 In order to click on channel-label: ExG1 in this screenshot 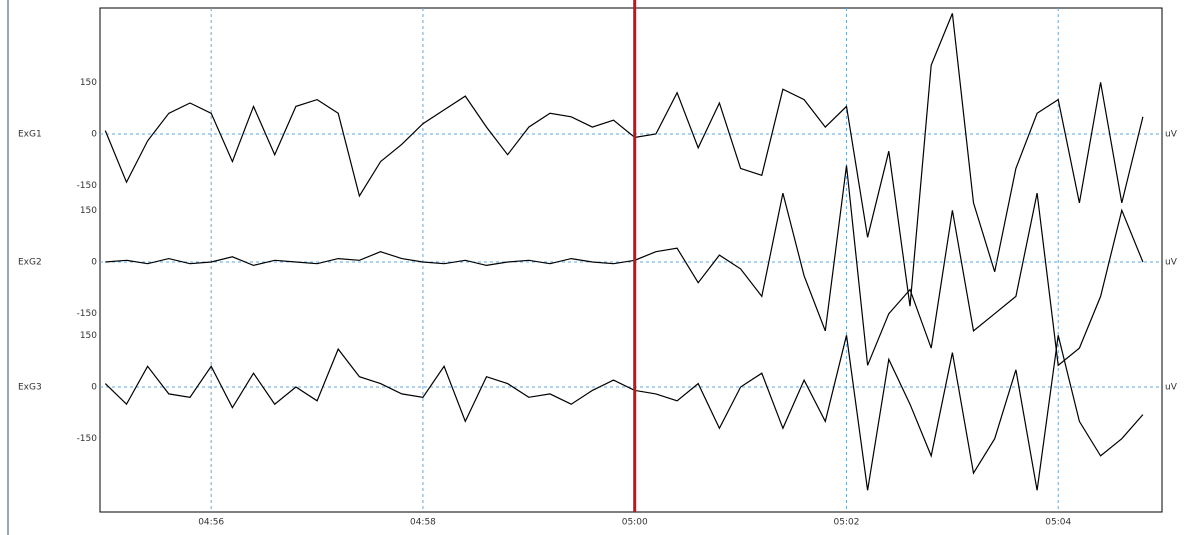, I will do `click(30, 135)`.